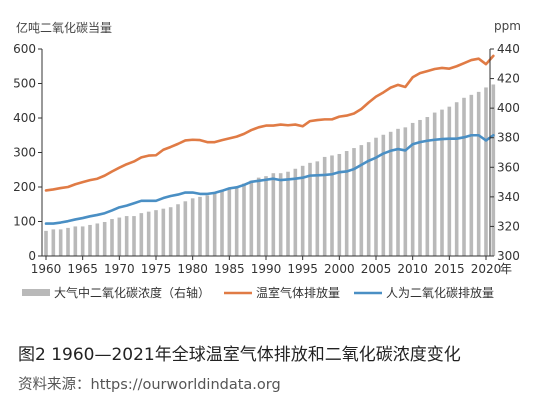  I want to click on x-tick-label: 2010, so click(412, 269).